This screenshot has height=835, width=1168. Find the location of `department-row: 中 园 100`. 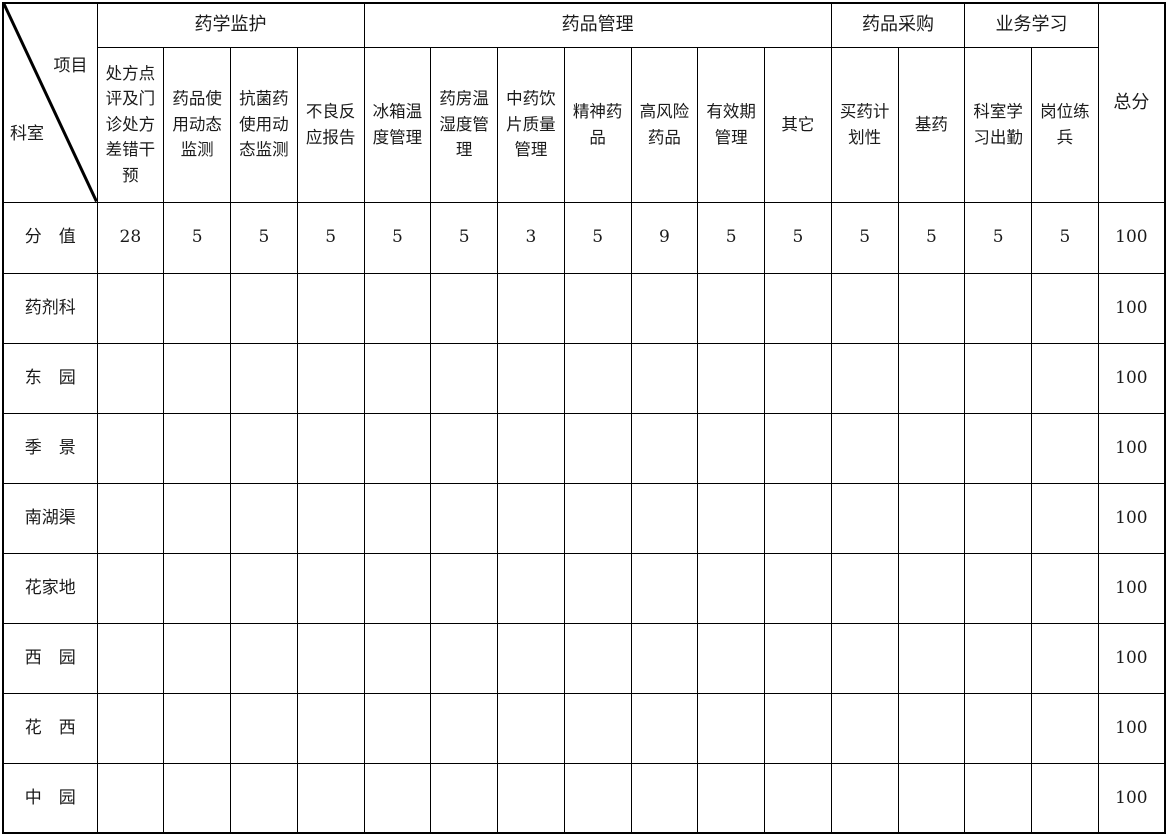

department-row: 中 园 100 is located at coordinates (584, 798).